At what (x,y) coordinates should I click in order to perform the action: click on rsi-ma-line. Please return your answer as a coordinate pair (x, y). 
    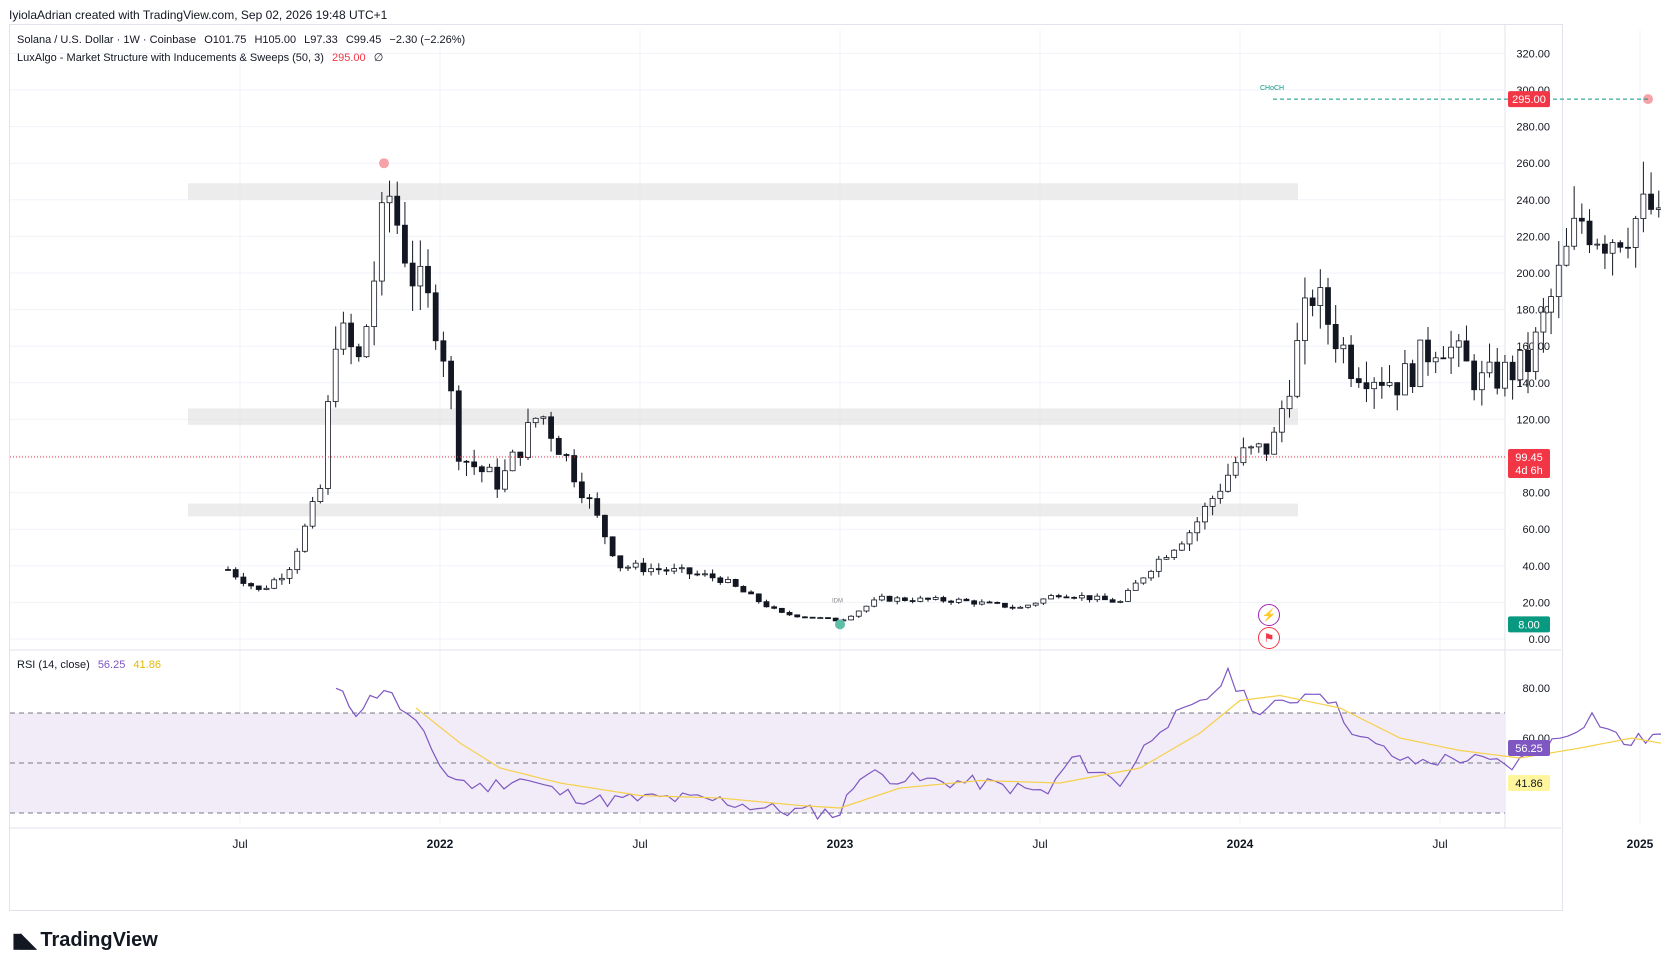
    Looking at the image, I should click on (1038, 751).